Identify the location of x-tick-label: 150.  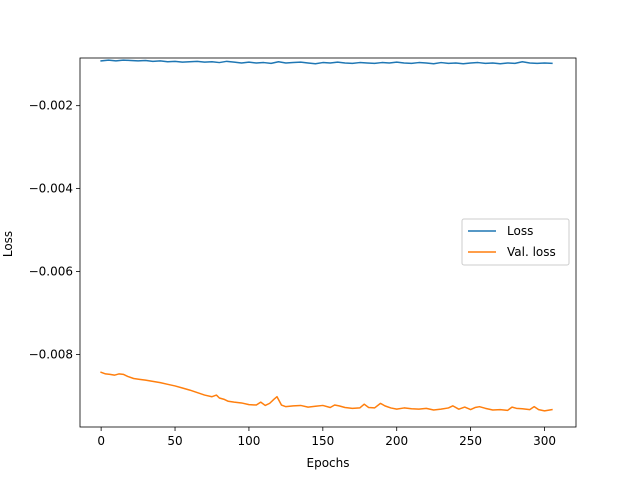
(322, 441).